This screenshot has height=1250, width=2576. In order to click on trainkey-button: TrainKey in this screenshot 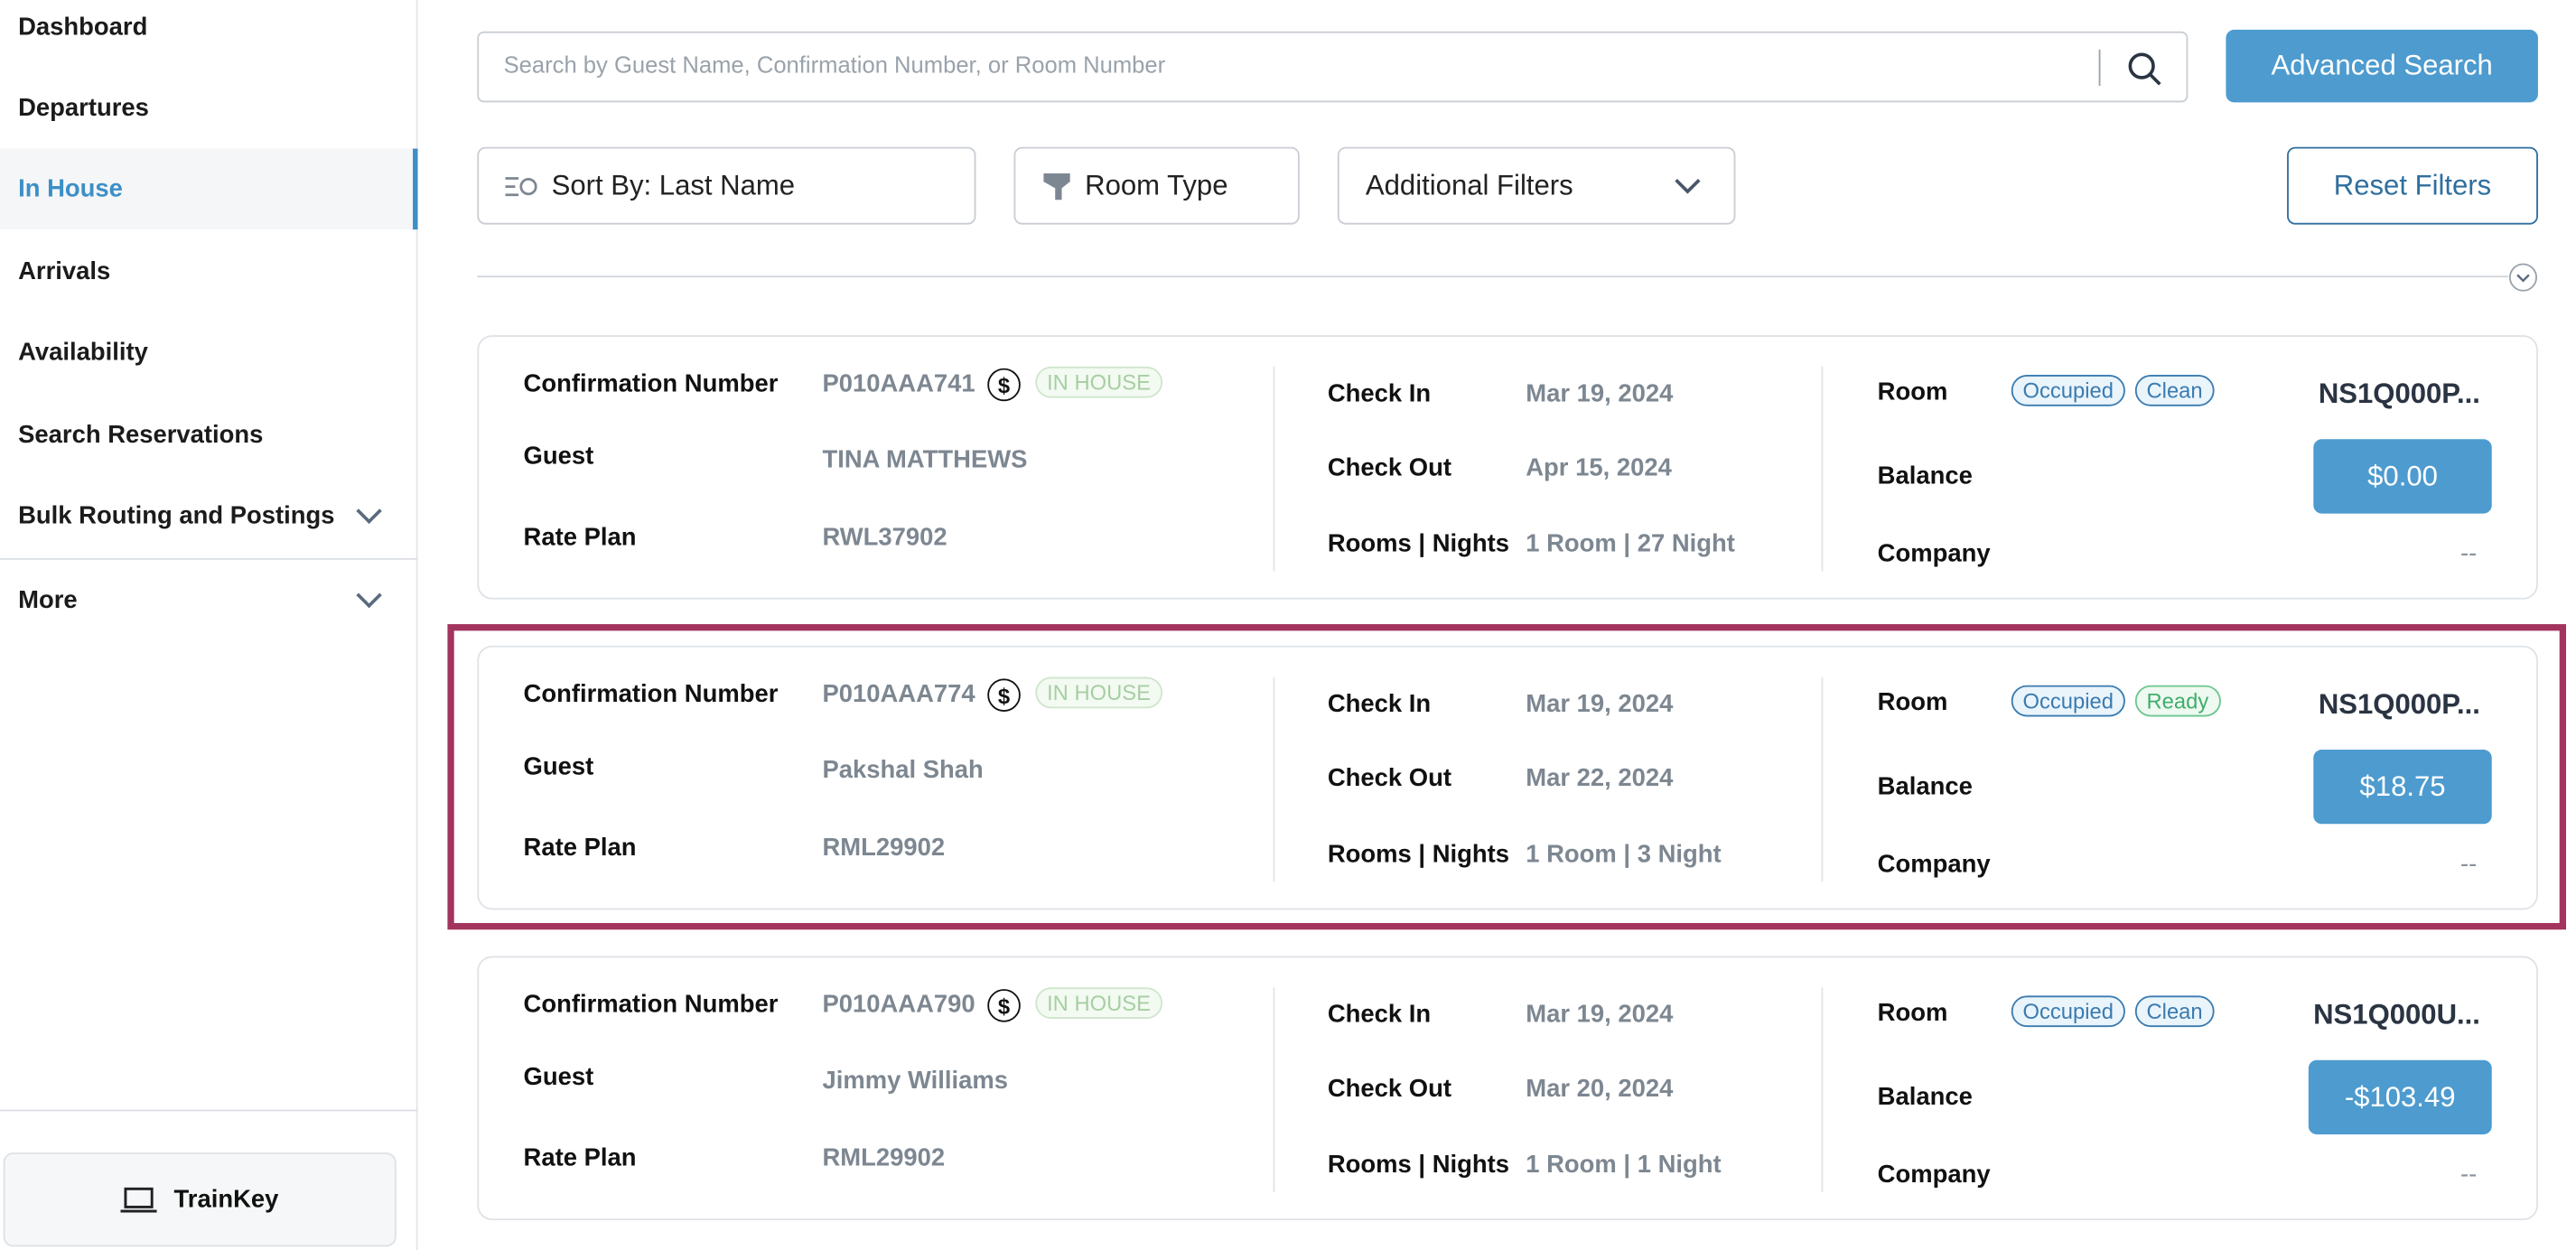, I will do `click(200, 1199)`.